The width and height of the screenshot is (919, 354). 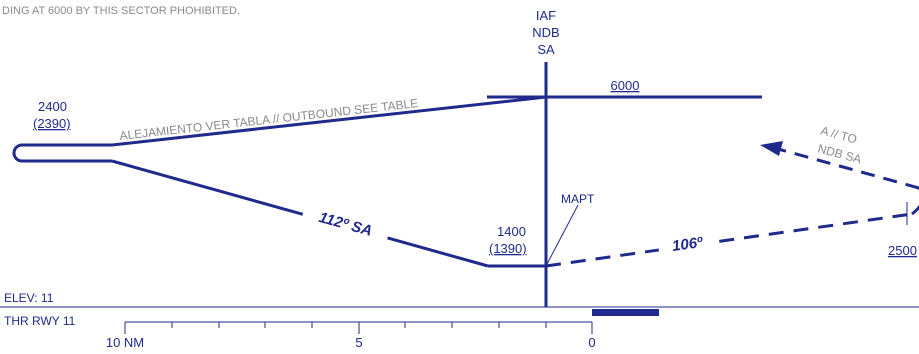 What do you see at coordinates (125, 342) in the screenshot?
I see `scale-label-10nm: 10 NM` at bounding box center [125, 342].